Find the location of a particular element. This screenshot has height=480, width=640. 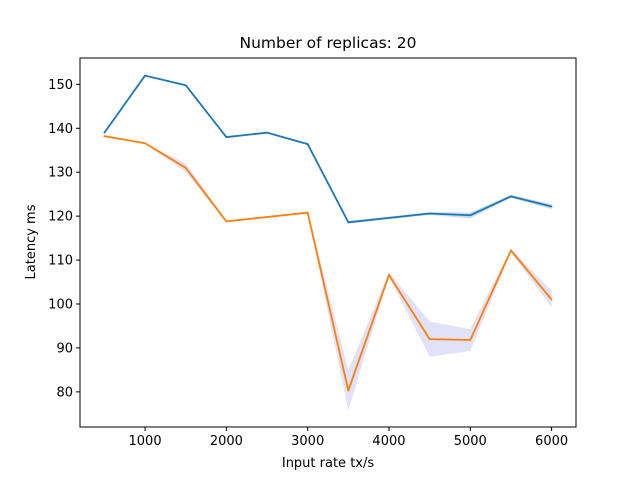

y-tick-label: 150 is located at coordinates (60, 85).